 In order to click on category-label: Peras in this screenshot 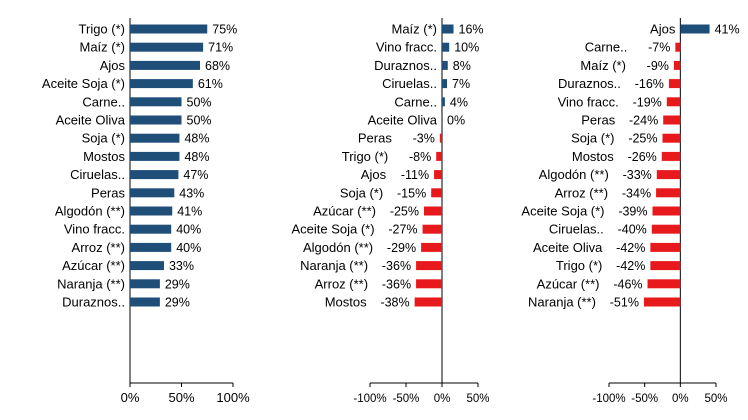, I will do `click(598, 120)`.